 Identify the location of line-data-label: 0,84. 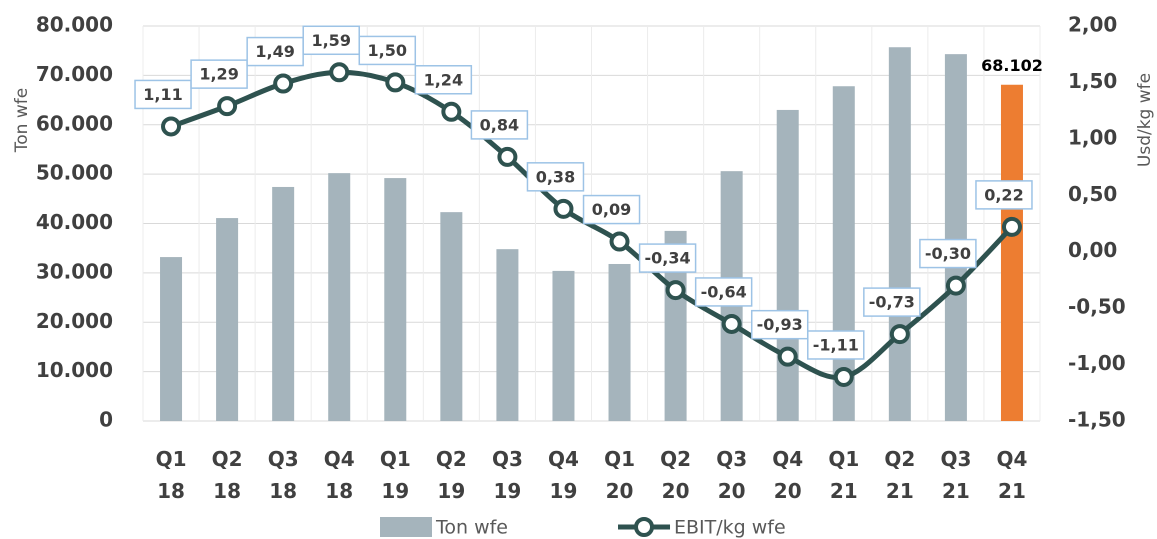
(499, 124).